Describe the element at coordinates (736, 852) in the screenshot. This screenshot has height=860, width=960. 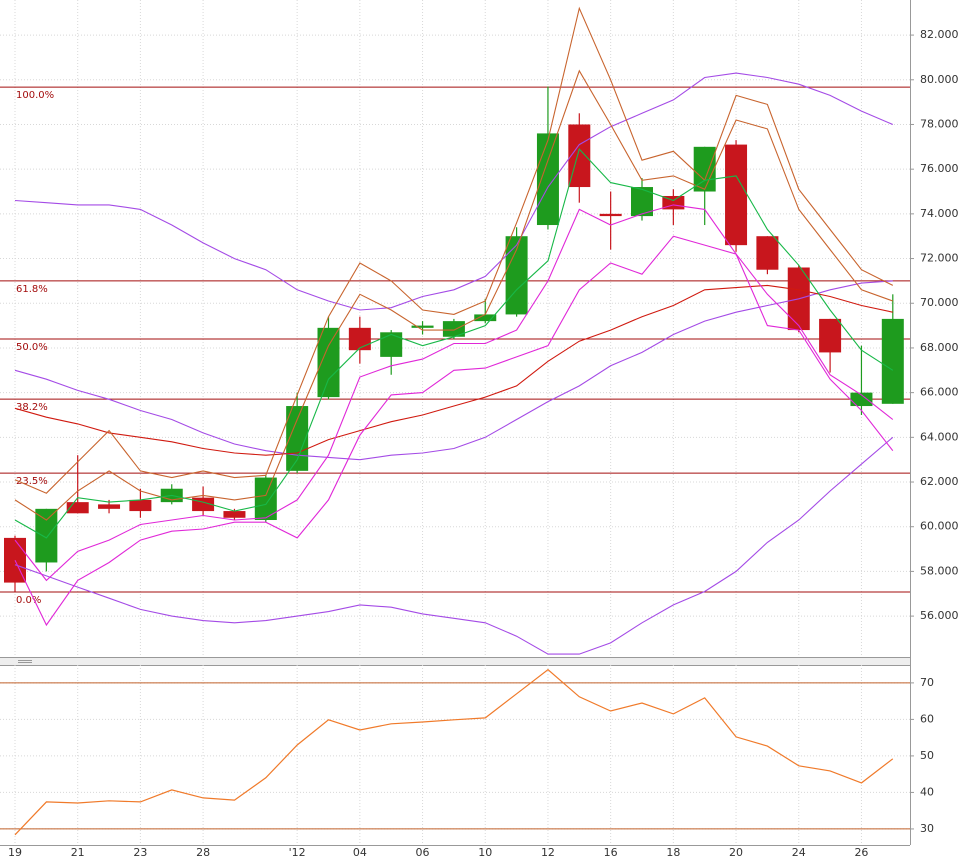
I see `x-tick-label: 20` at that location.